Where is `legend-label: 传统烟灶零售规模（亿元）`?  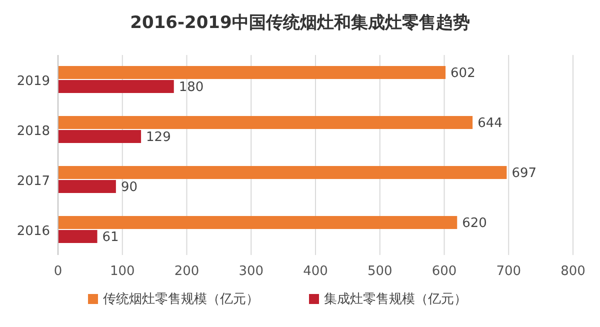
legend-label: 传统烟灶零售规模（亿元） is located at coordinates (181, 299).